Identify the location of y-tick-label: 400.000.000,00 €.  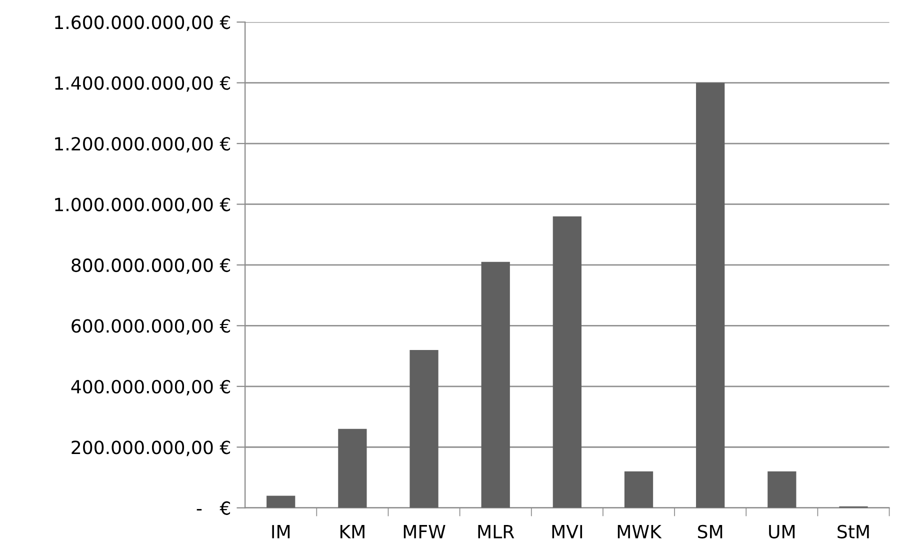
(150, 388).